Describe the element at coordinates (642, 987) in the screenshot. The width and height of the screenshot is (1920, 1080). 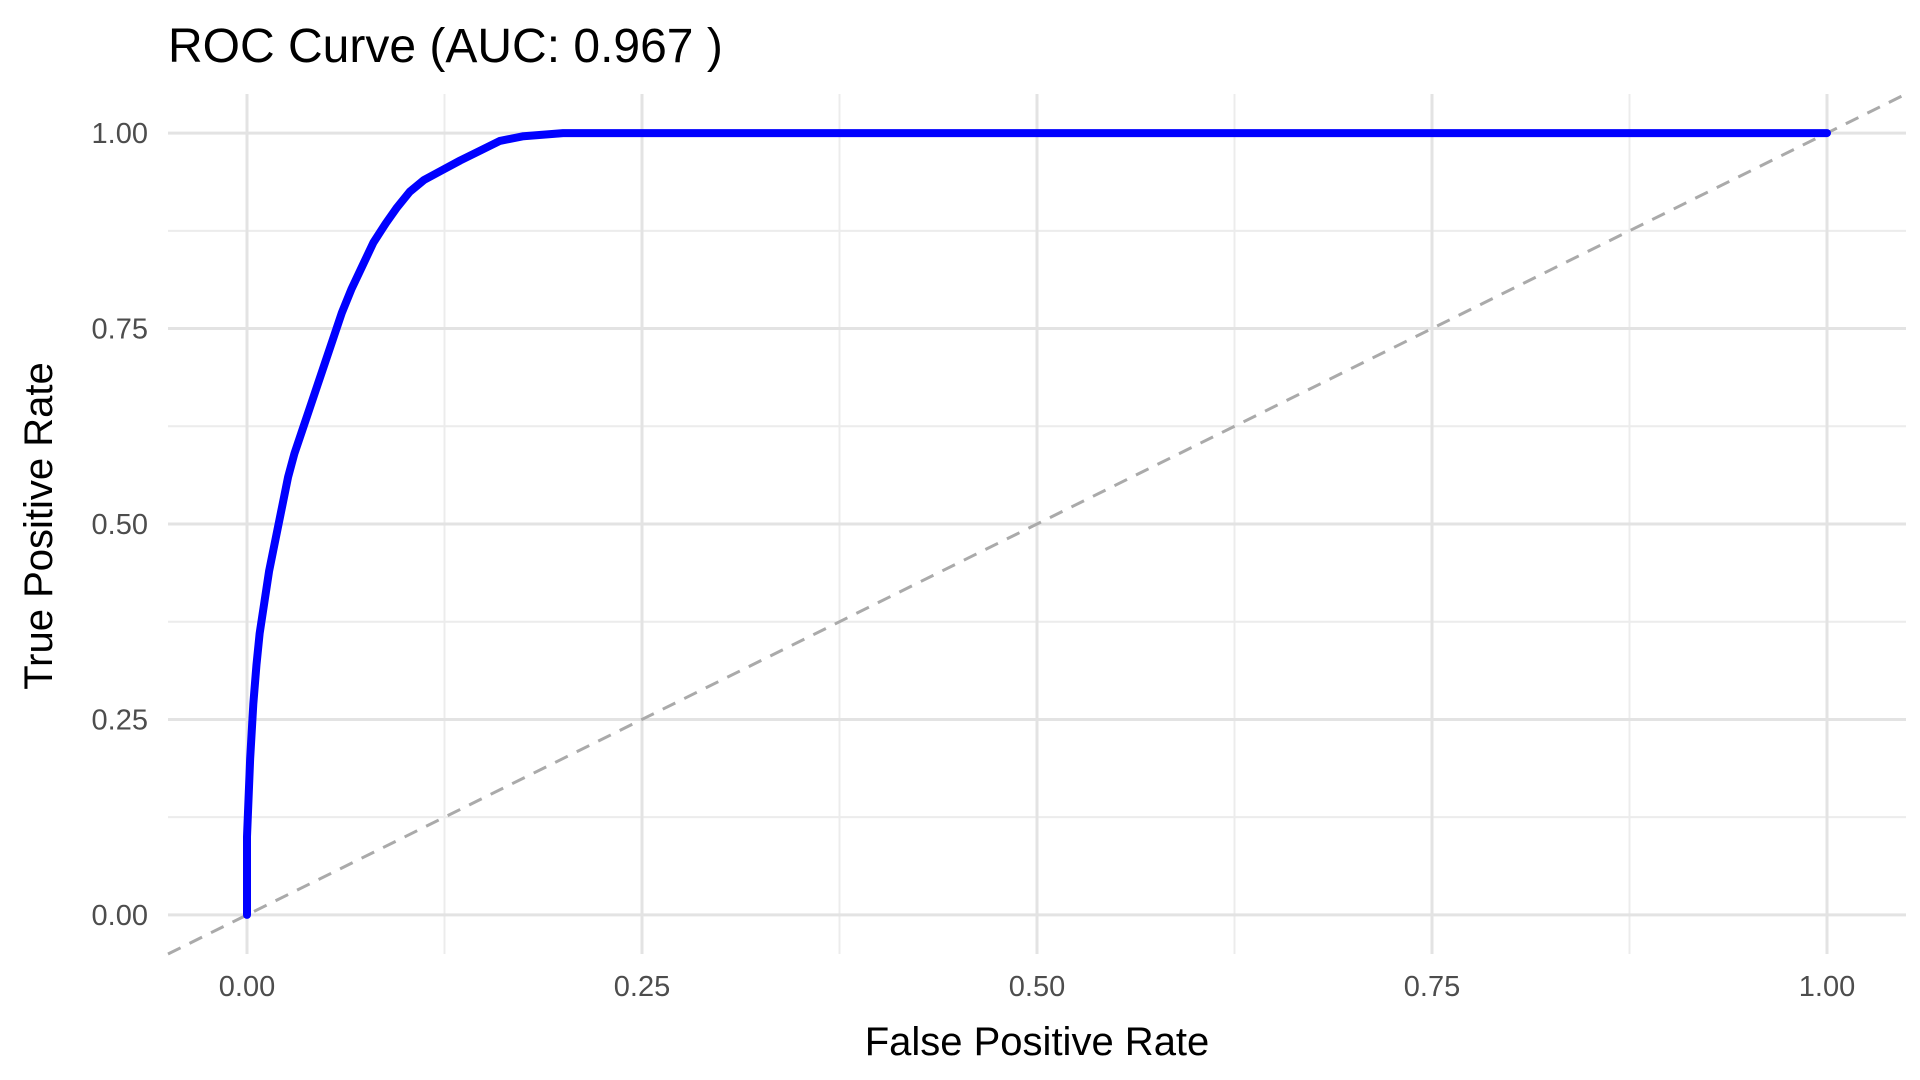
I see `x-tick-label: 0.25` at that location.